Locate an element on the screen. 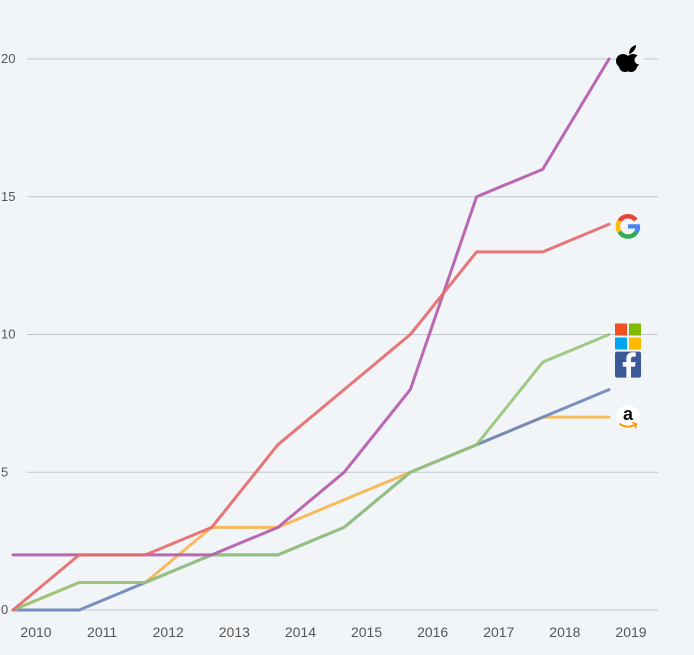 The width and height of the screenshot is (694, 655). x-tick-label: 2017 is located at coordinates (498, 632).